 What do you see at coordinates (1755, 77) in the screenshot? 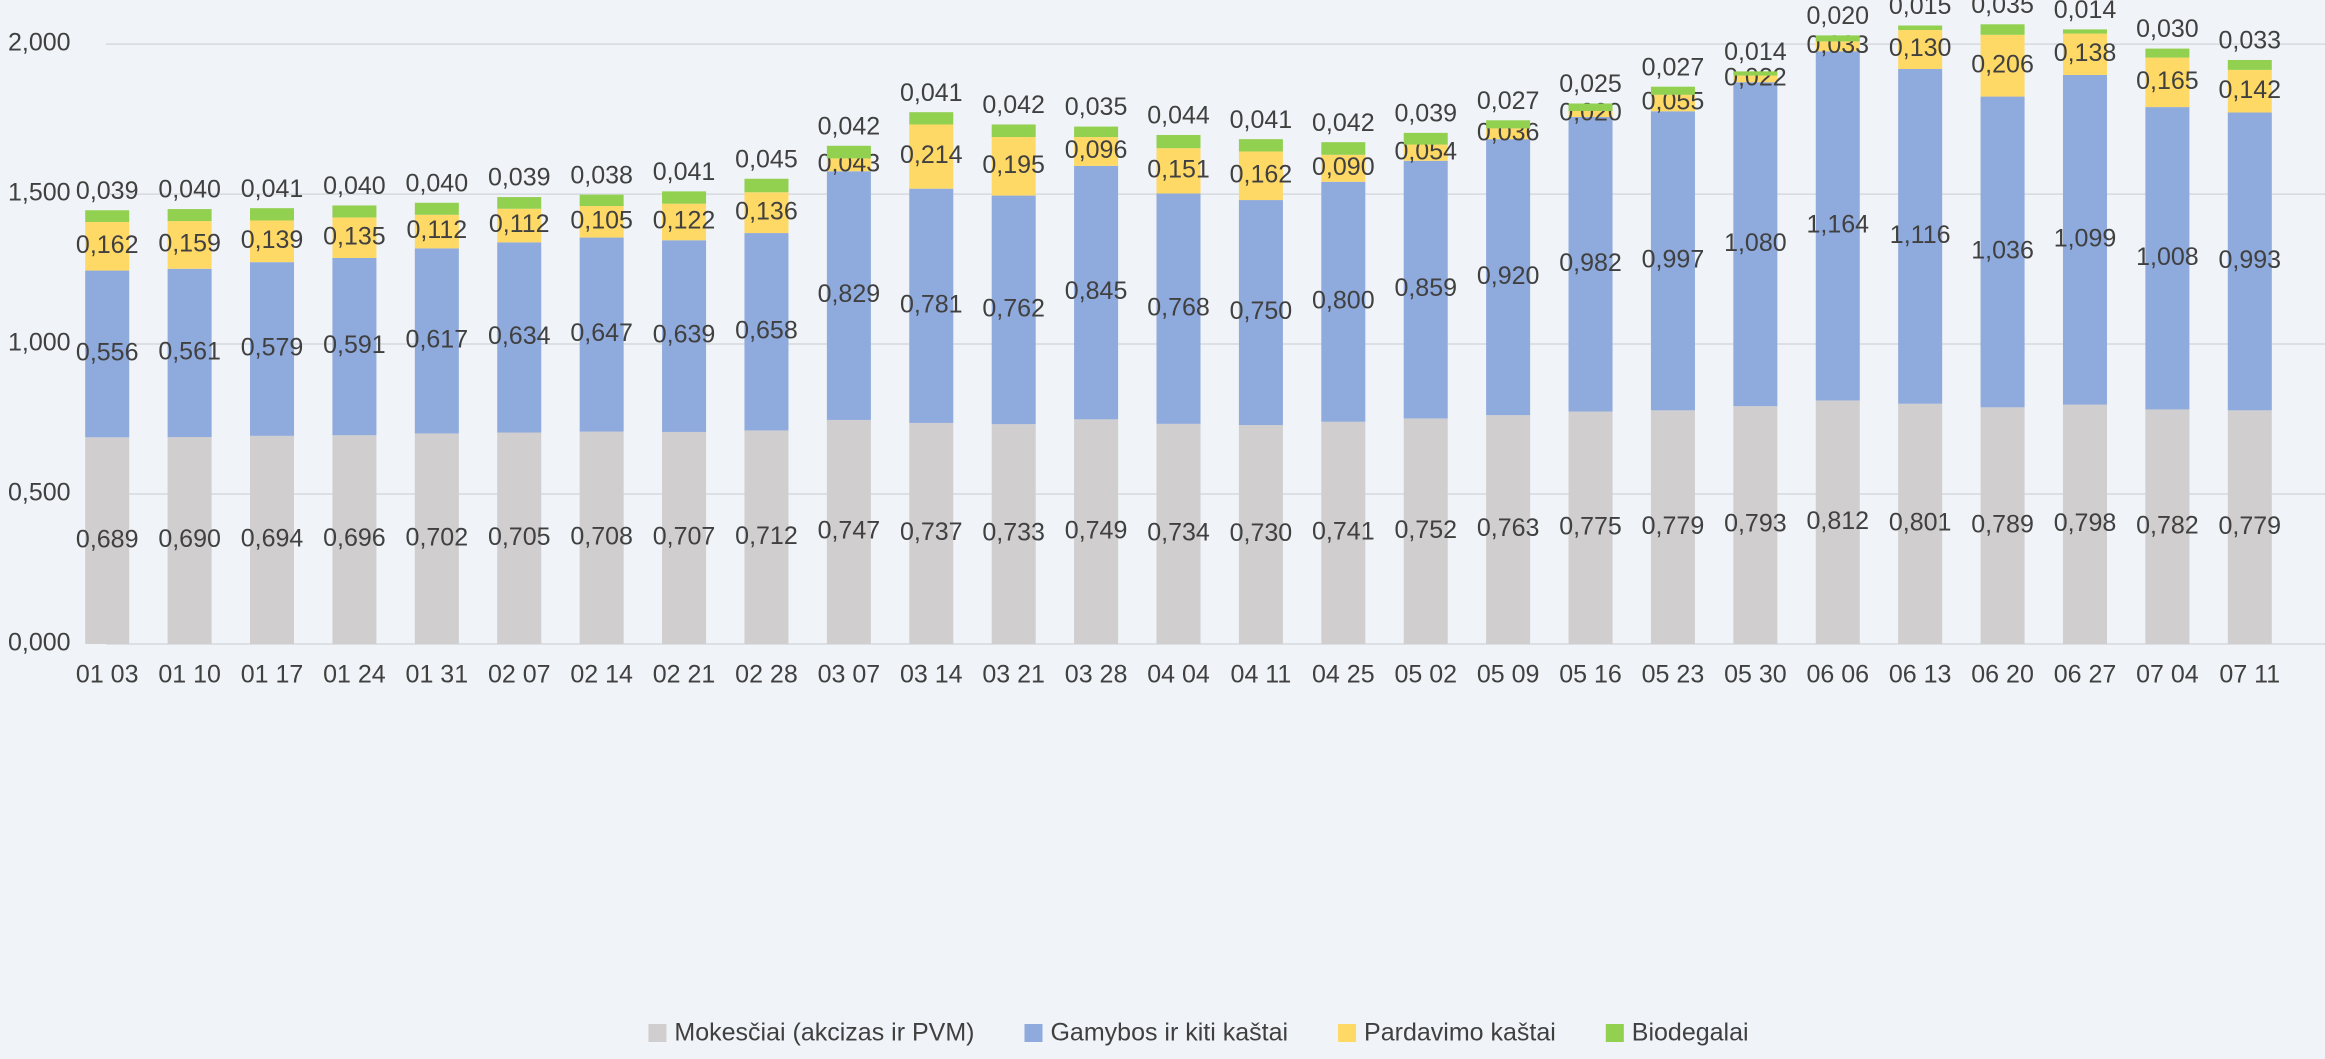
I see `data-label: 0,022` at bounding box center [1755, 77].